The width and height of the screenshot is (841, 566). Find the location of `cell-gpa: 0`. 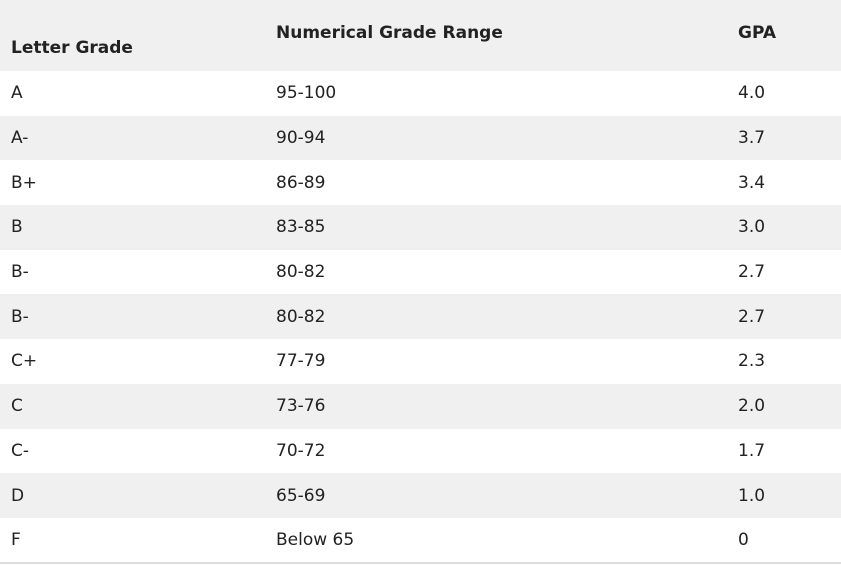

cell-gpa: 0 is located at coordinates (743, 539).